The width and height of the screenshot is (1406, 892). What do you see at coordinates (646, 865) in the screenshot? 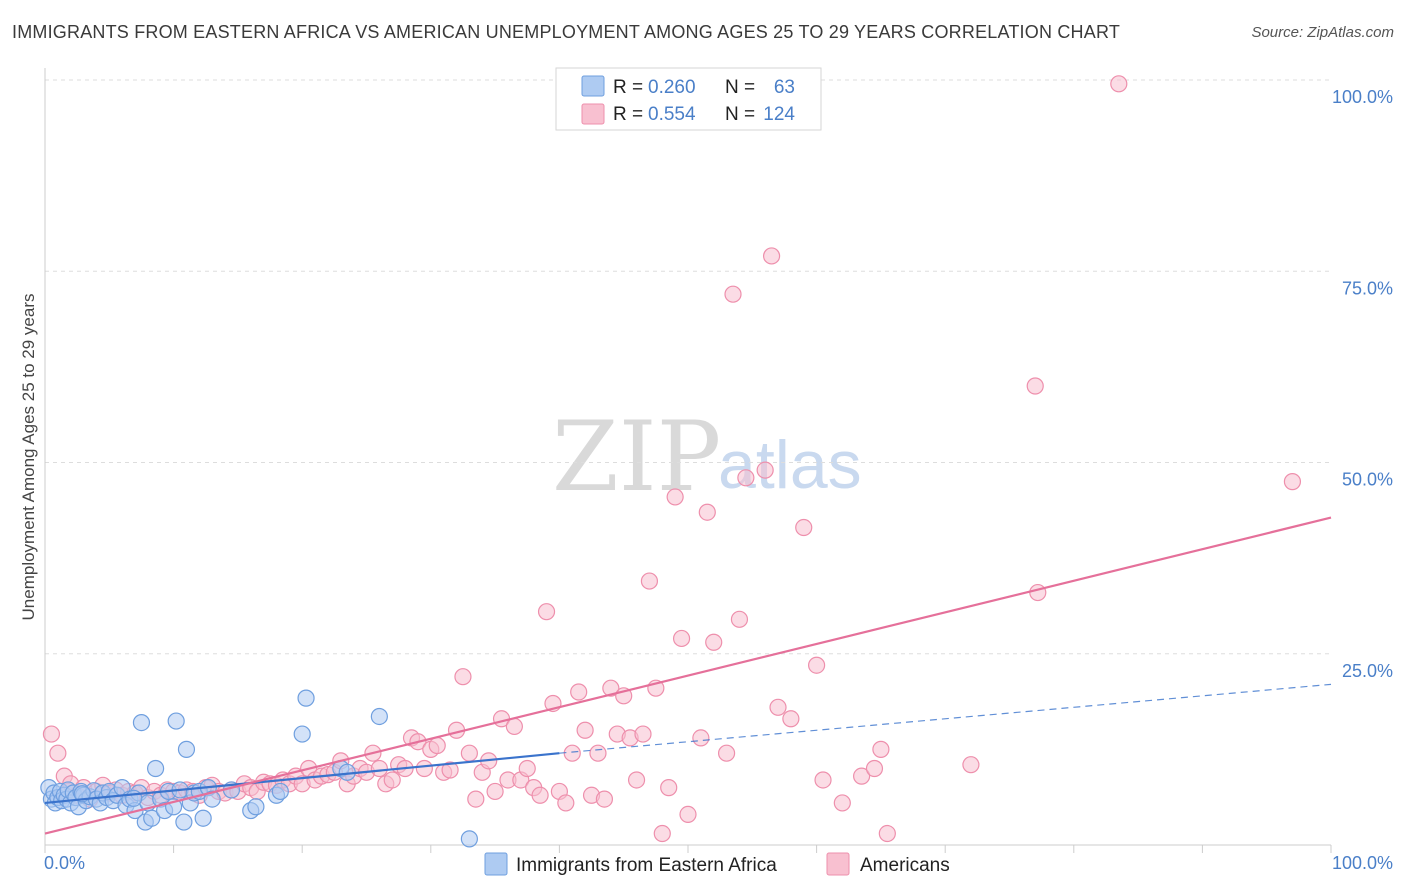
I see `bottom-legend-label-eastern-africa: Immigrants from Eastern Africa` at bounding box center [646, 865].